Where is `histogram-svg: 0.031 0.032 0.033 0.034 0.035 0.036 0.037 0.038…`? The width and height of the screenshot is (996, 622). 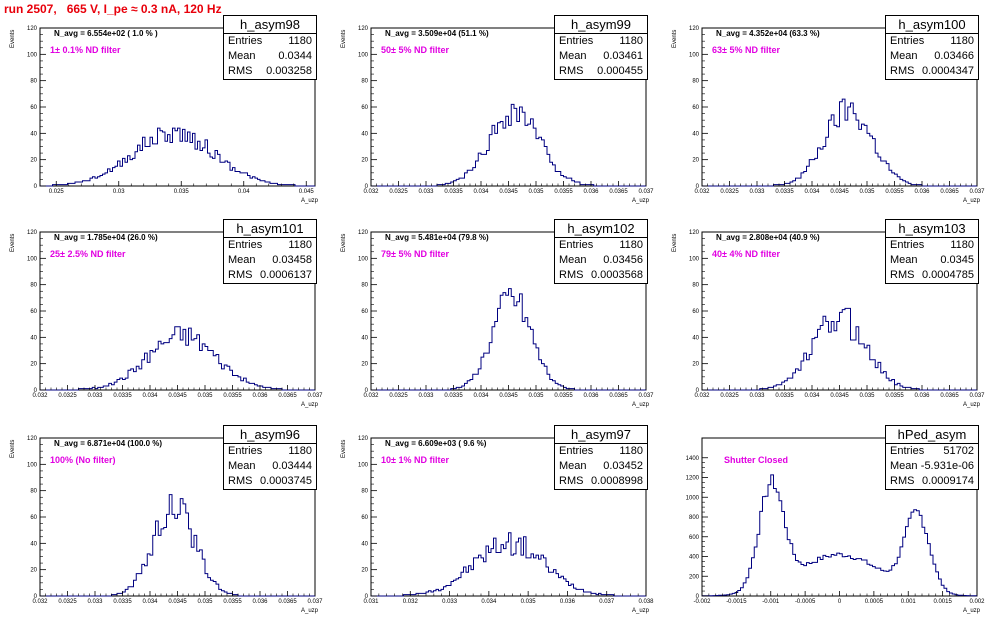 histogram-svg: 0.031 0.032 0.033 0.034 0.035 0.036 0.037 0.038… is located at coordinates (506, 520).